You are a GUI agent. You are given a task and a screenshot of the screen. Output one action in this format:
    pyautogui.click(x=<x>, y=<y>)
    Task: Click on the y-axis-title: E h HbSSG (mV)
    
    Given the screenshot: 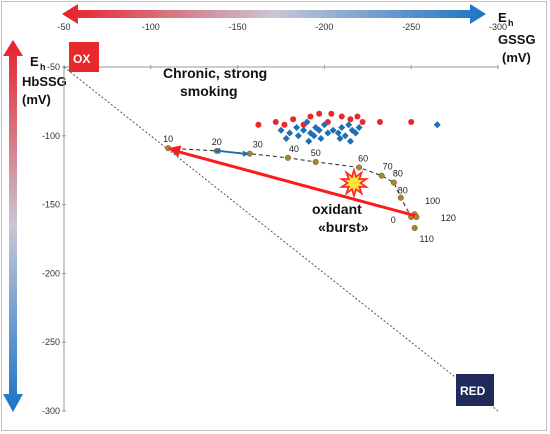 What is the action you would take?
    pyautogui.click(x=44, y=80)
    